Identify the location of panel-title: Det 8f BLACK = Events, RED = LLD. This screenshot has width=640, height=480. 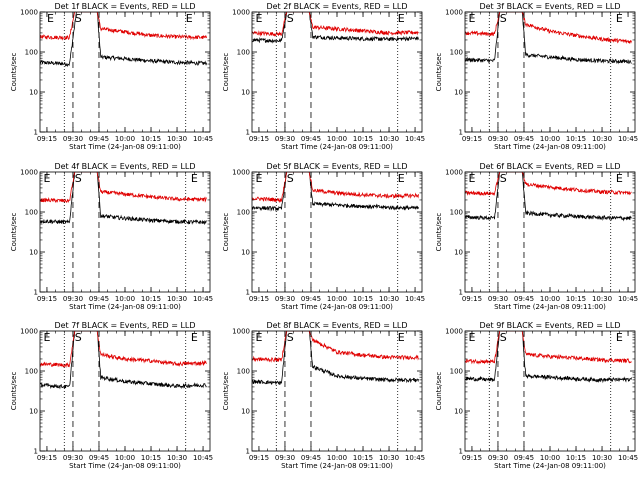
(336, 325).